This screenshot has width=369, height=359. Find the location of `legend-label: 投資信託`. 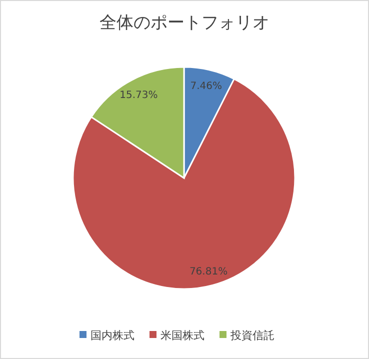

legend-label: 投資信託 is located at coordinates (252, 335).